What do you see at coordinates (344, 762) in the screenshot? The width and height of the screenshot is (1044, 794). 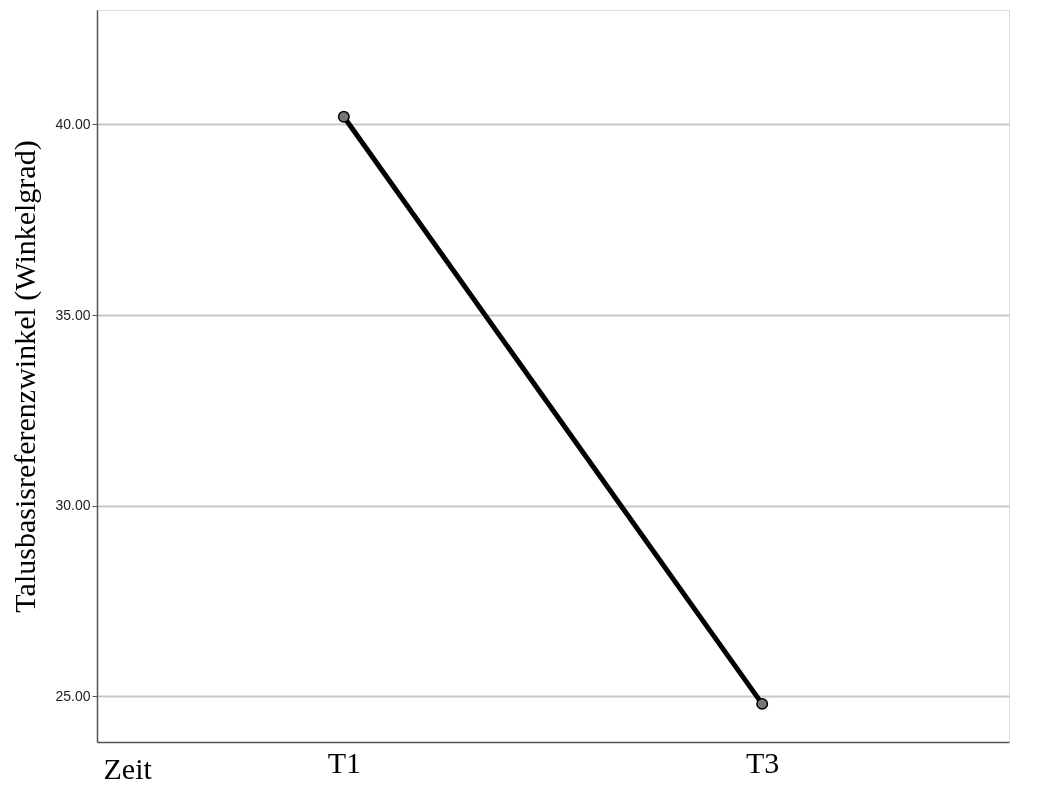 I see `x-tick-label: T1` at bounding box center [344, 762].